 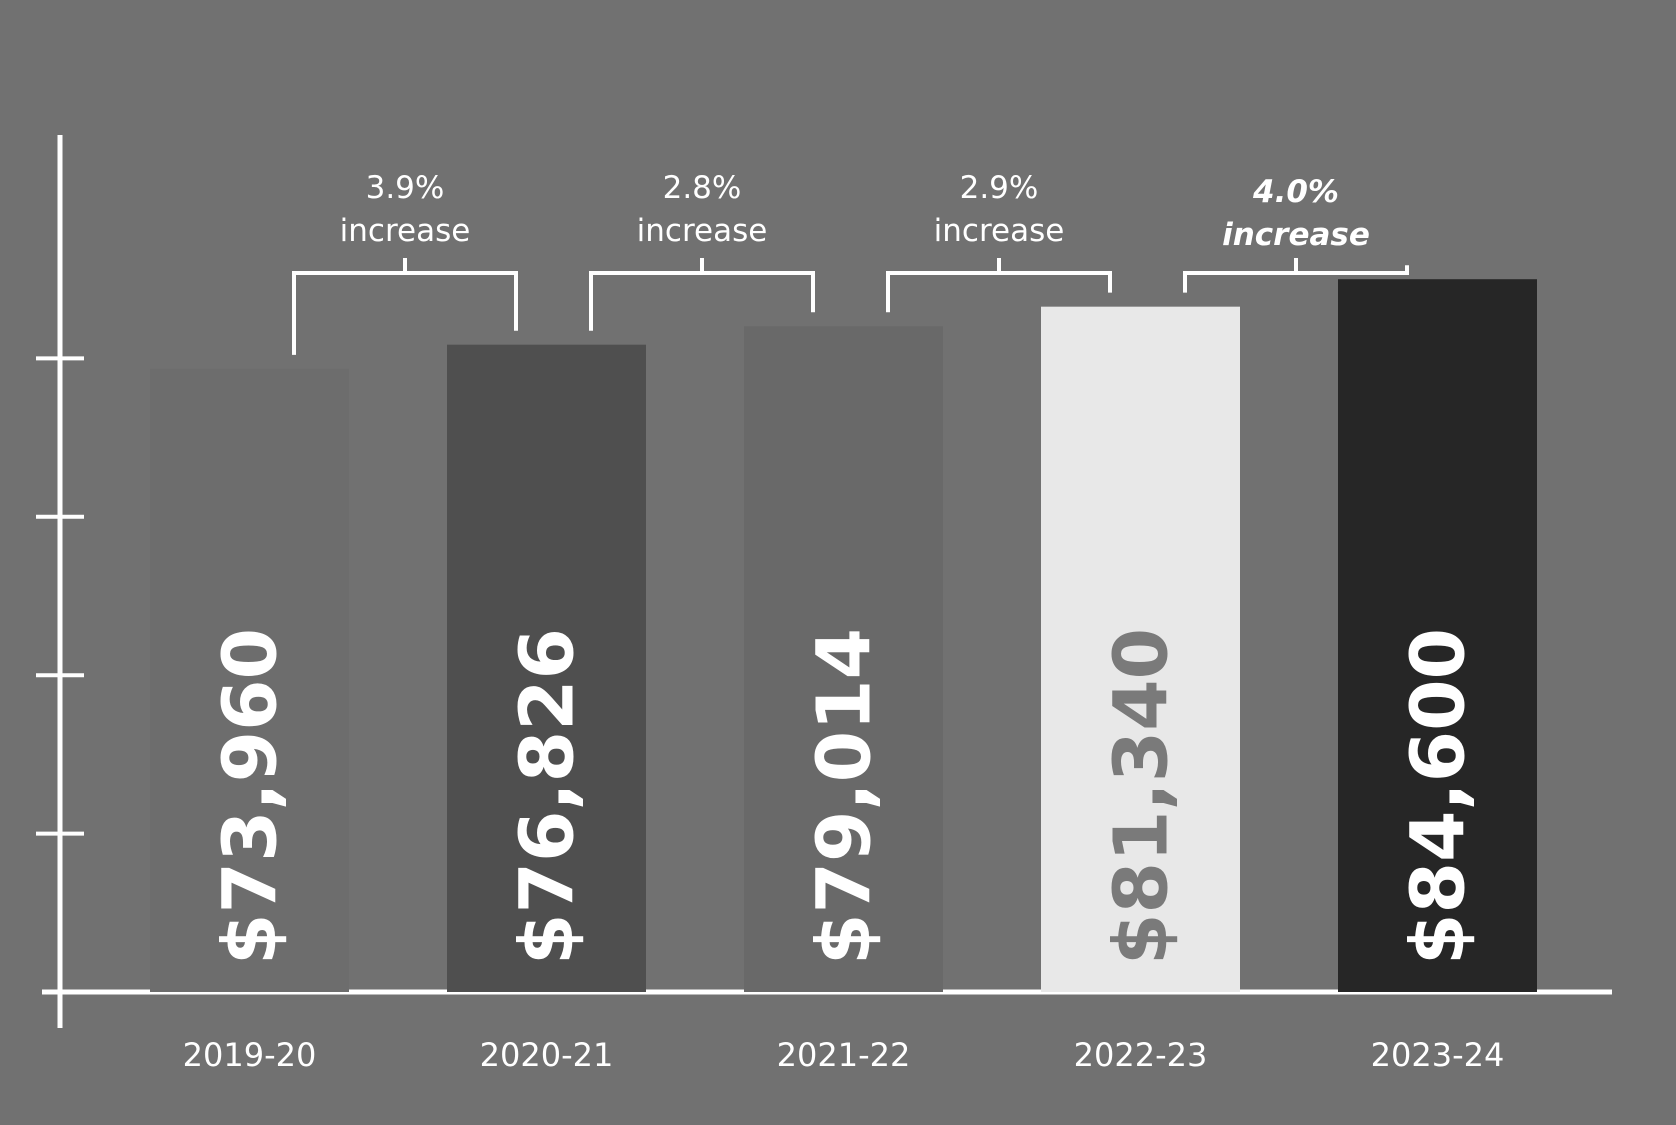 What do you see at coordinates (999, 231) in the screenshot?
I see `annotation-label-3: increase` at bounding box center [999, 231].